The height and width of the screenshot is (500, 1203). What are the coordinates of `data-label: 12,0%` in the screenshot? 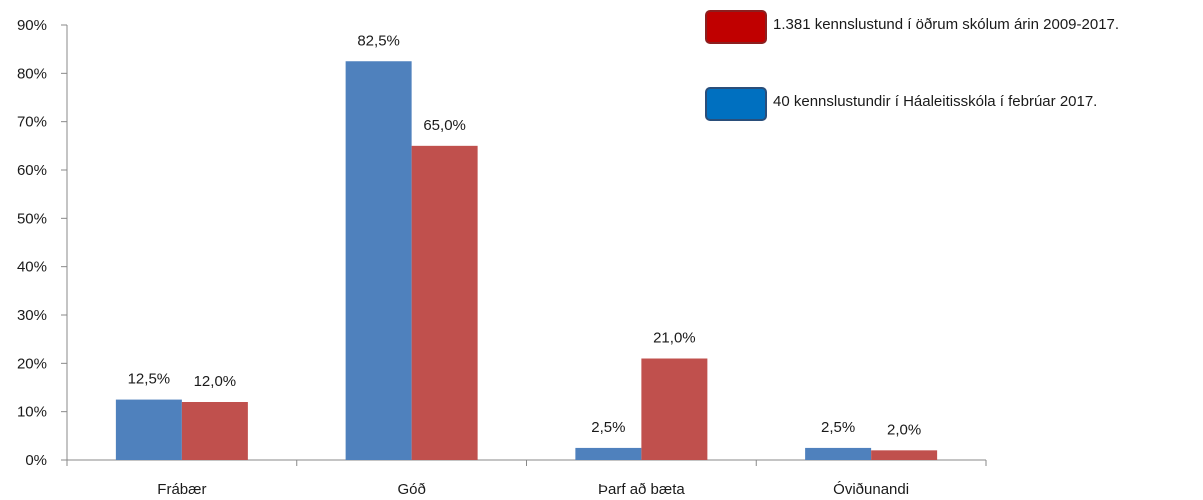 It's located at (215, 381).